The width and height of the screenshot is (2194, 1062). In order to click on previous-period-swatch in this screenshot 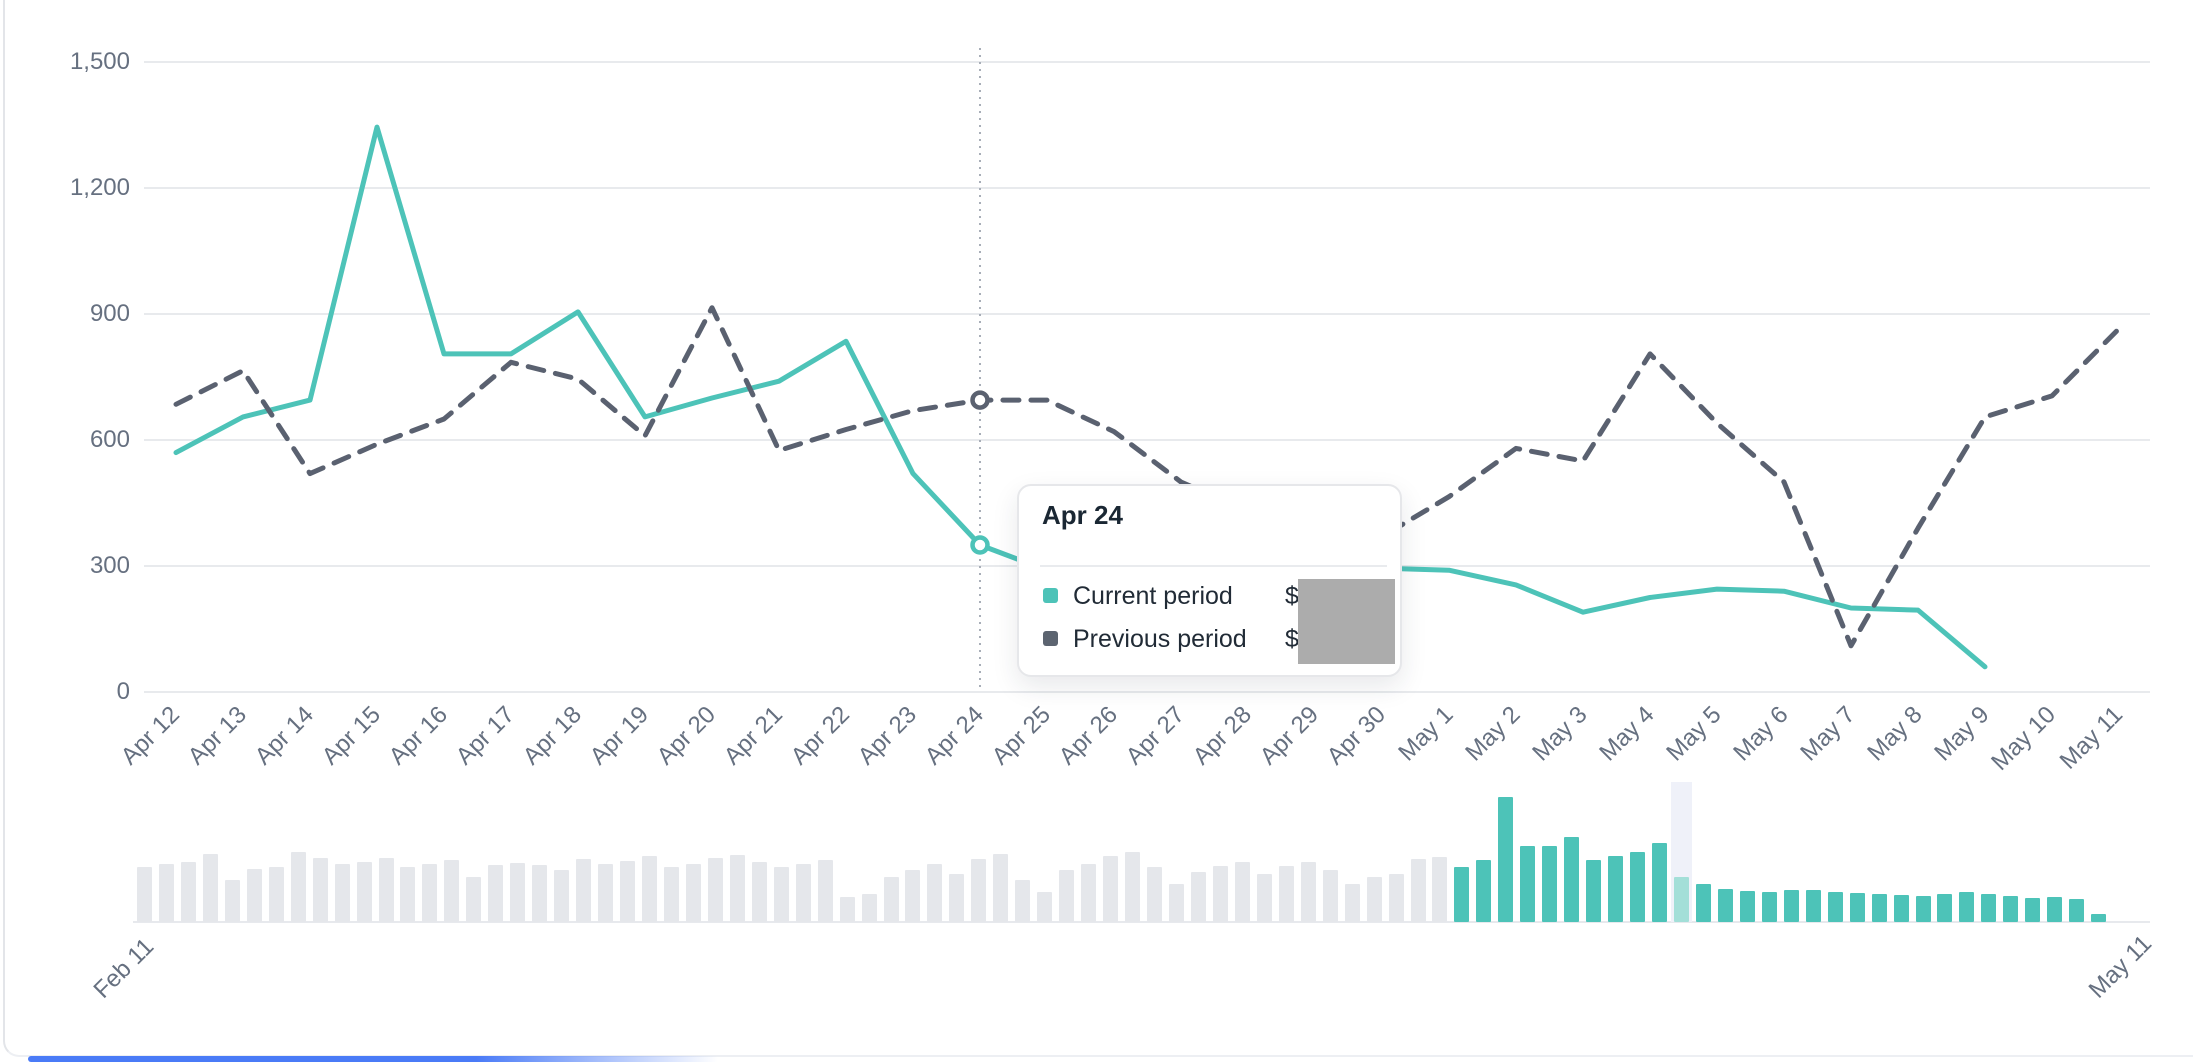, I will do `click(1050, 638)`.